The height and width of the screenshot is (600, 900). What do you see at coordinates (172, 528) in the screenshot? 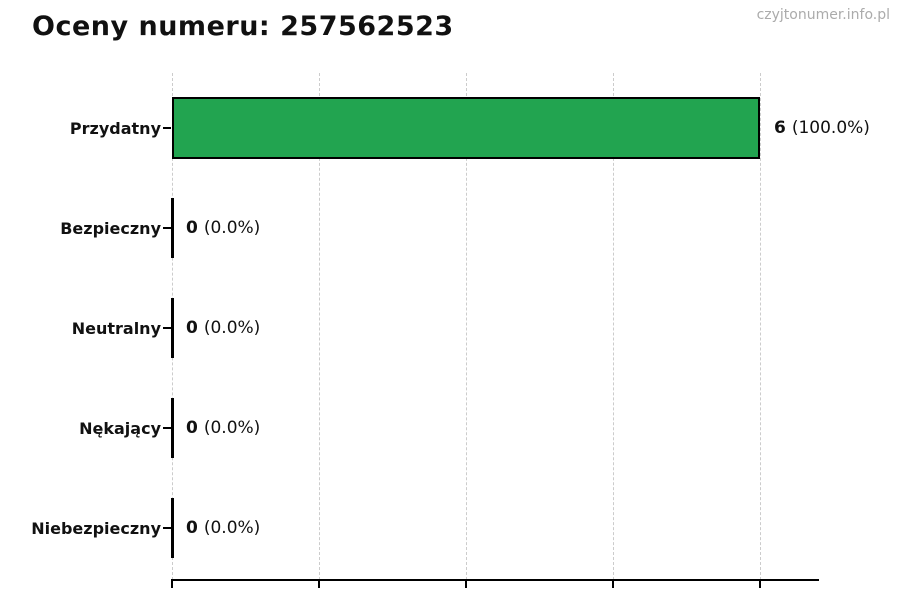
I see `bar-niebezpieczny` at bounding box center [172, 528].